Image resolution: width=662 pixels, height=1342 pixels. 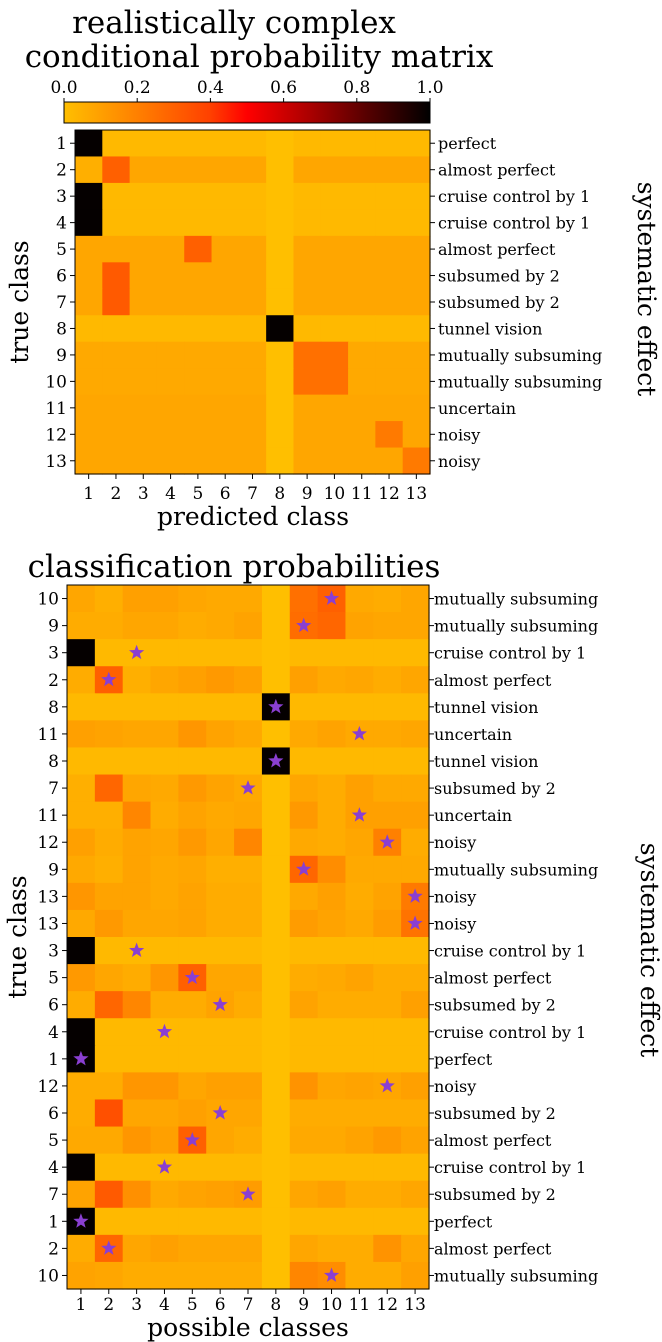 I want to click on bottom-effect-label: perfect, so click(x=463, y=1059).